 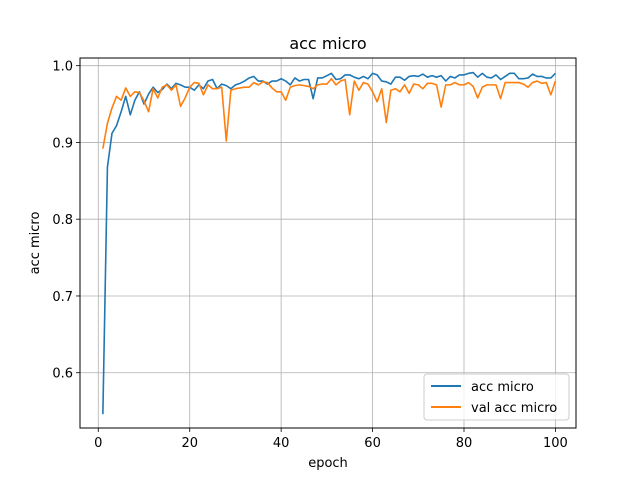 What do you see at coordinates (62, 297) in the screenshot?
I see `y-tick-label: 0.7` at bounding box center [62, 297].